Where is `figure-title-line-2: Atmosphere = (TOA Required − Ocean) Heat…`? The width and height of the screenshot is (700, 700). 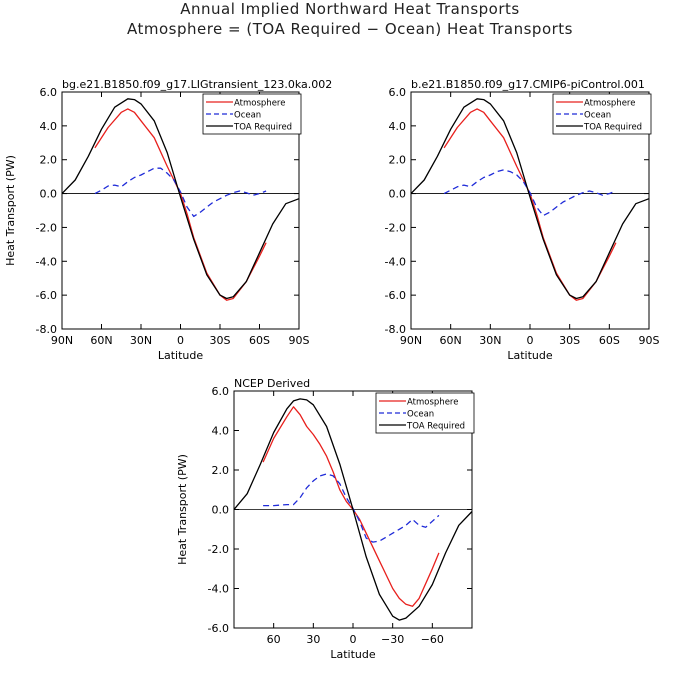 figure-title-line-2: Atmosphere = (TOA Required − Ocean) Heat… is located at coordinates (349, 29).